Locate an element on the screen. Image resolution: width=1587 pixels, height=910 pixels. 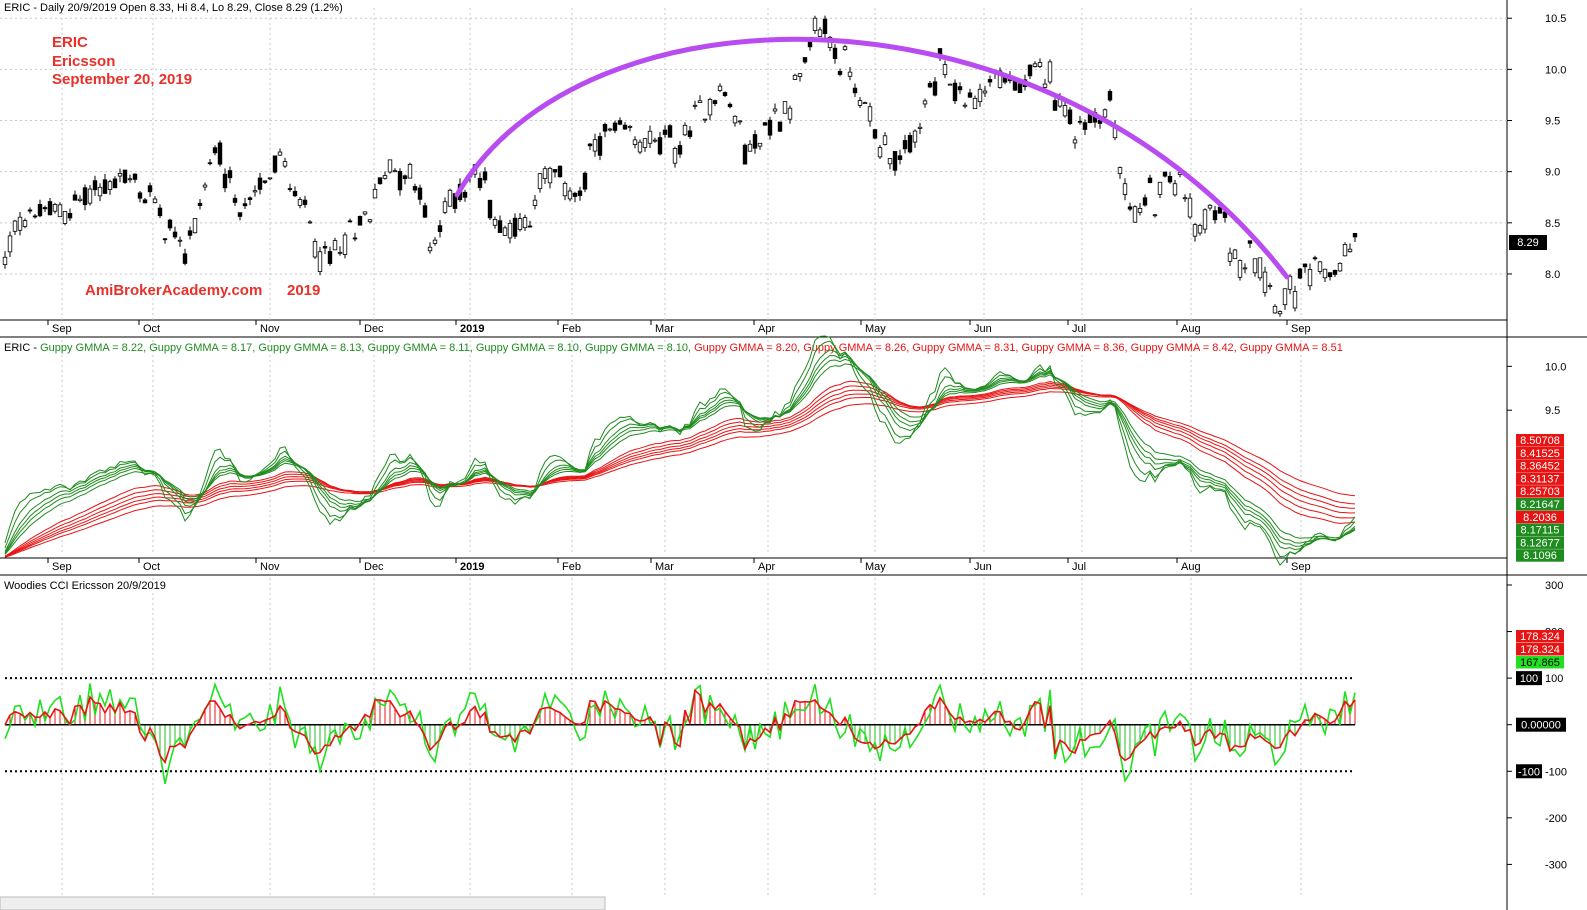
month-label: Mar is located at coordinates (664, 567).